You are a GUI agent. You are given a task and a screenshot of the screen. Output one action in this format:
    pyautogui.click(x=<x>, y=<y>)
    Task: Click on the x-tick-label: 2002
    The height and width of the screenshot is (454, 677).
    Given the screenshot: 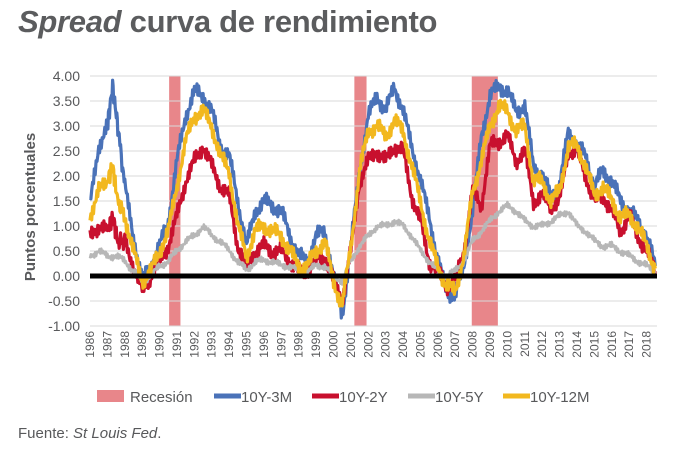 What is the action you would take?
    pyautogui.click(x=368, y=344)
    